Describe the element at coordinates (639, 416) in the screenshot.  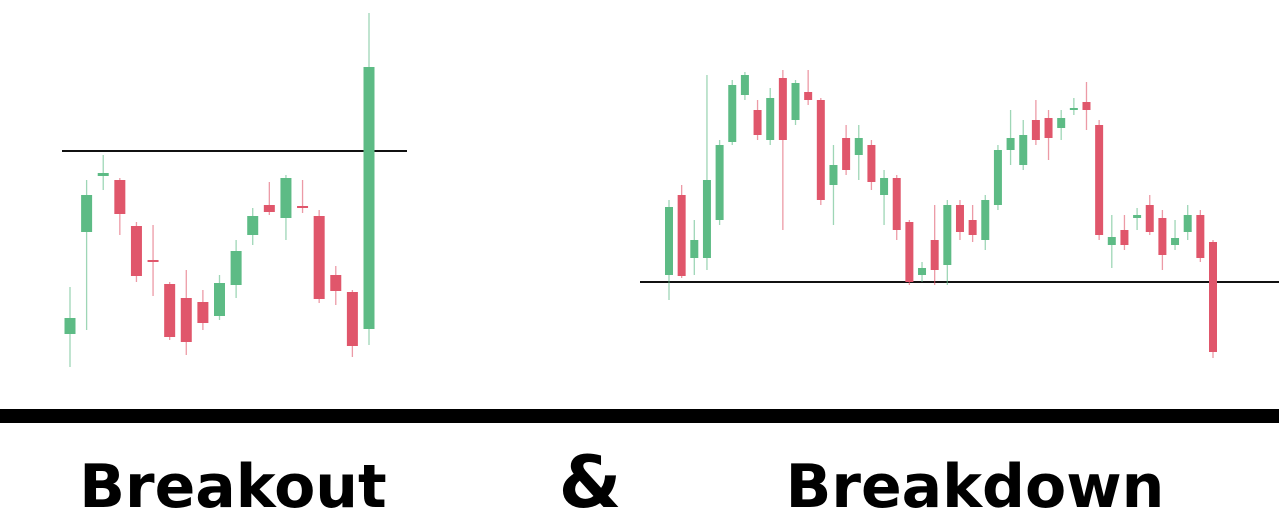
I see `divider` at that location.